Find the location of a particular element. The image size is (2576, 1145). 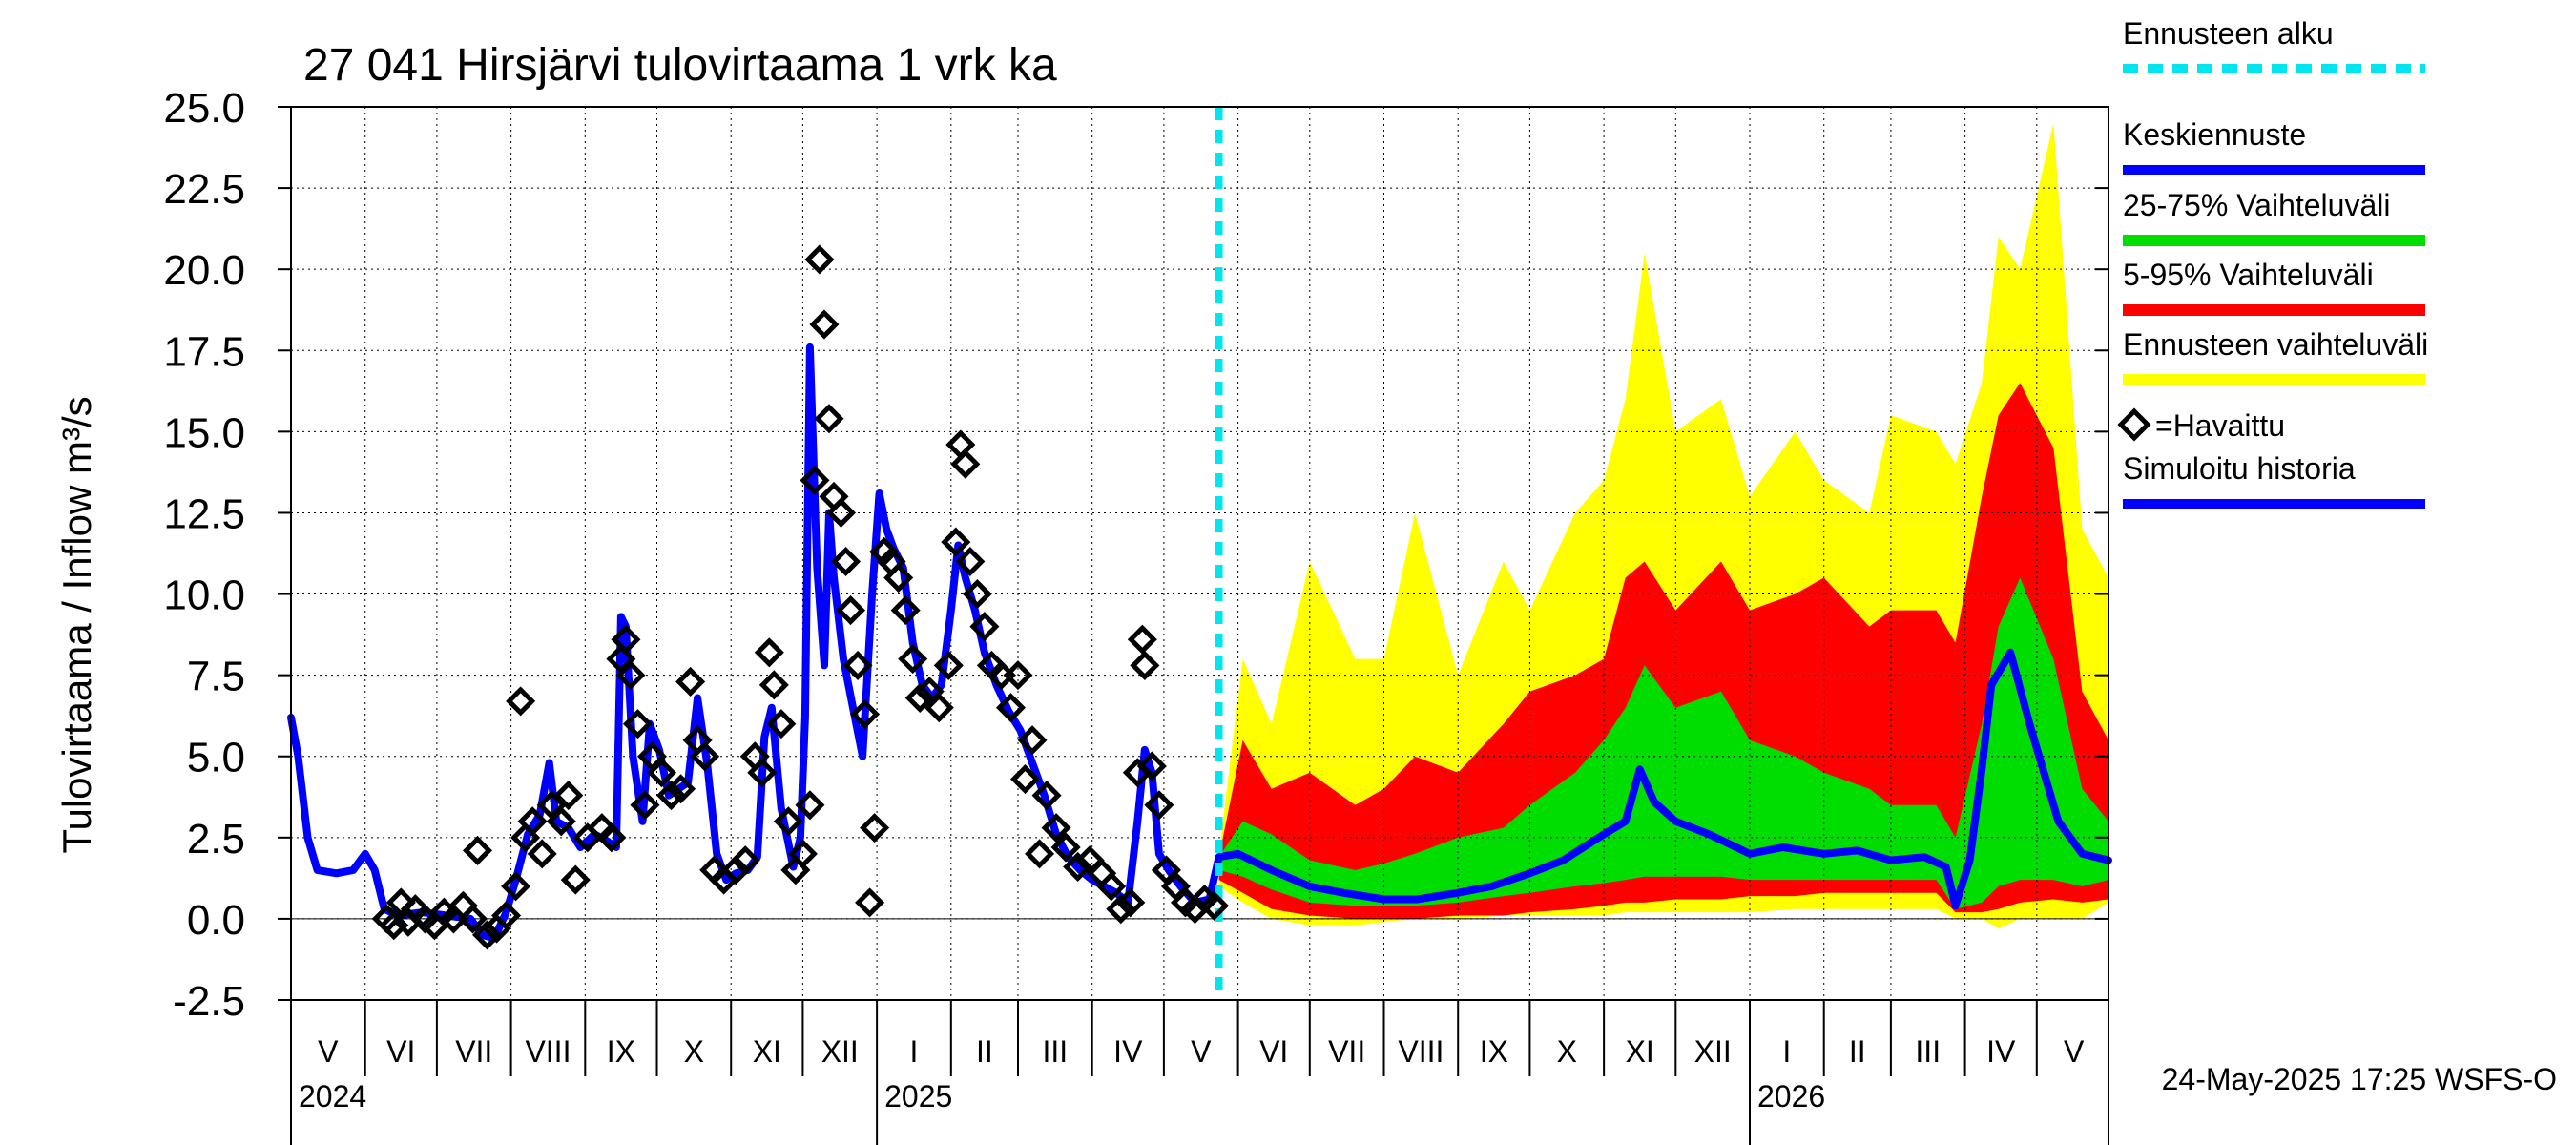

y-tick-label: 10.0 is located at coordinates (204, 596).